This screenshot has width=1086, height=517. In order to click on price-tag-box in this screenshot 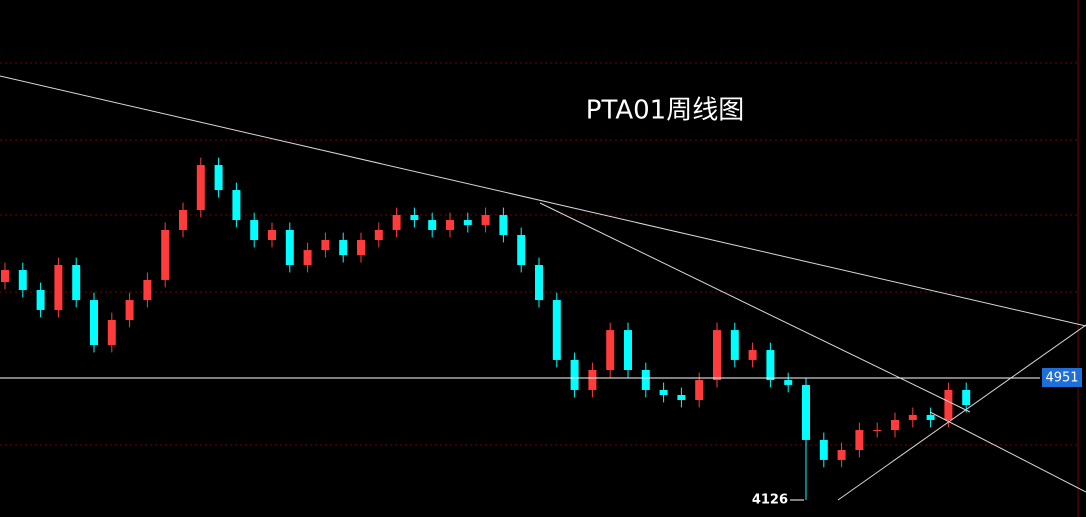, I will do `click(1062, 377)`.